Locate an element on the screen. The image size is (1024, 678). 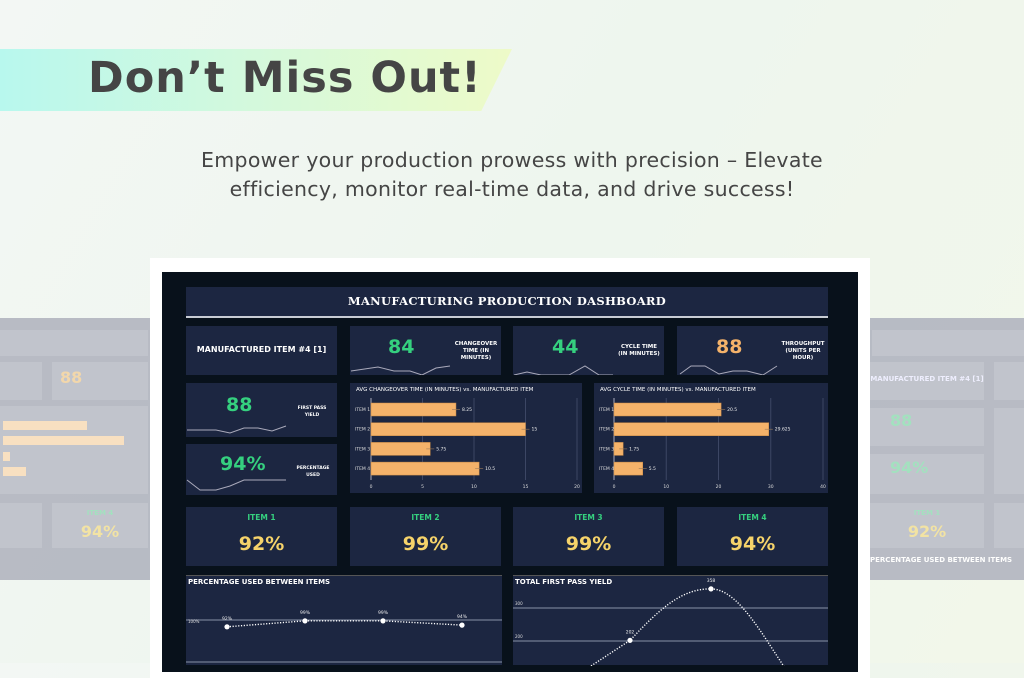
kpi-label: THROUGHPUT (UNITS PER HOUR) is located at coordinates (803, 351).